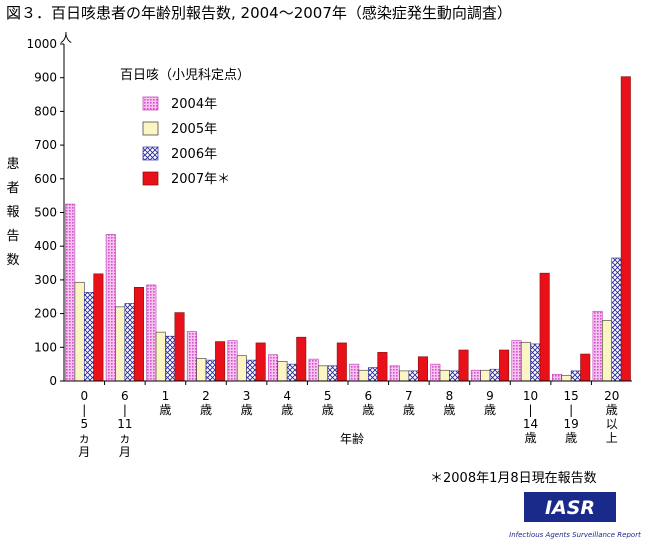  Describe the element at coordinates (160, 356) in the screenshot. I see `bar-2005年-2` at that location.